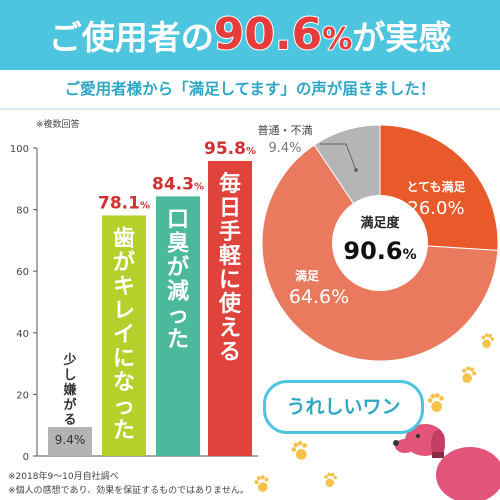 The height and width of the screenshot is (500, 500). Describe the element at coordinates (128, 491) in the screenshot. I see `disclaimer-note: ※個人の感想であり、効果を保証するものではありません。` at that location.